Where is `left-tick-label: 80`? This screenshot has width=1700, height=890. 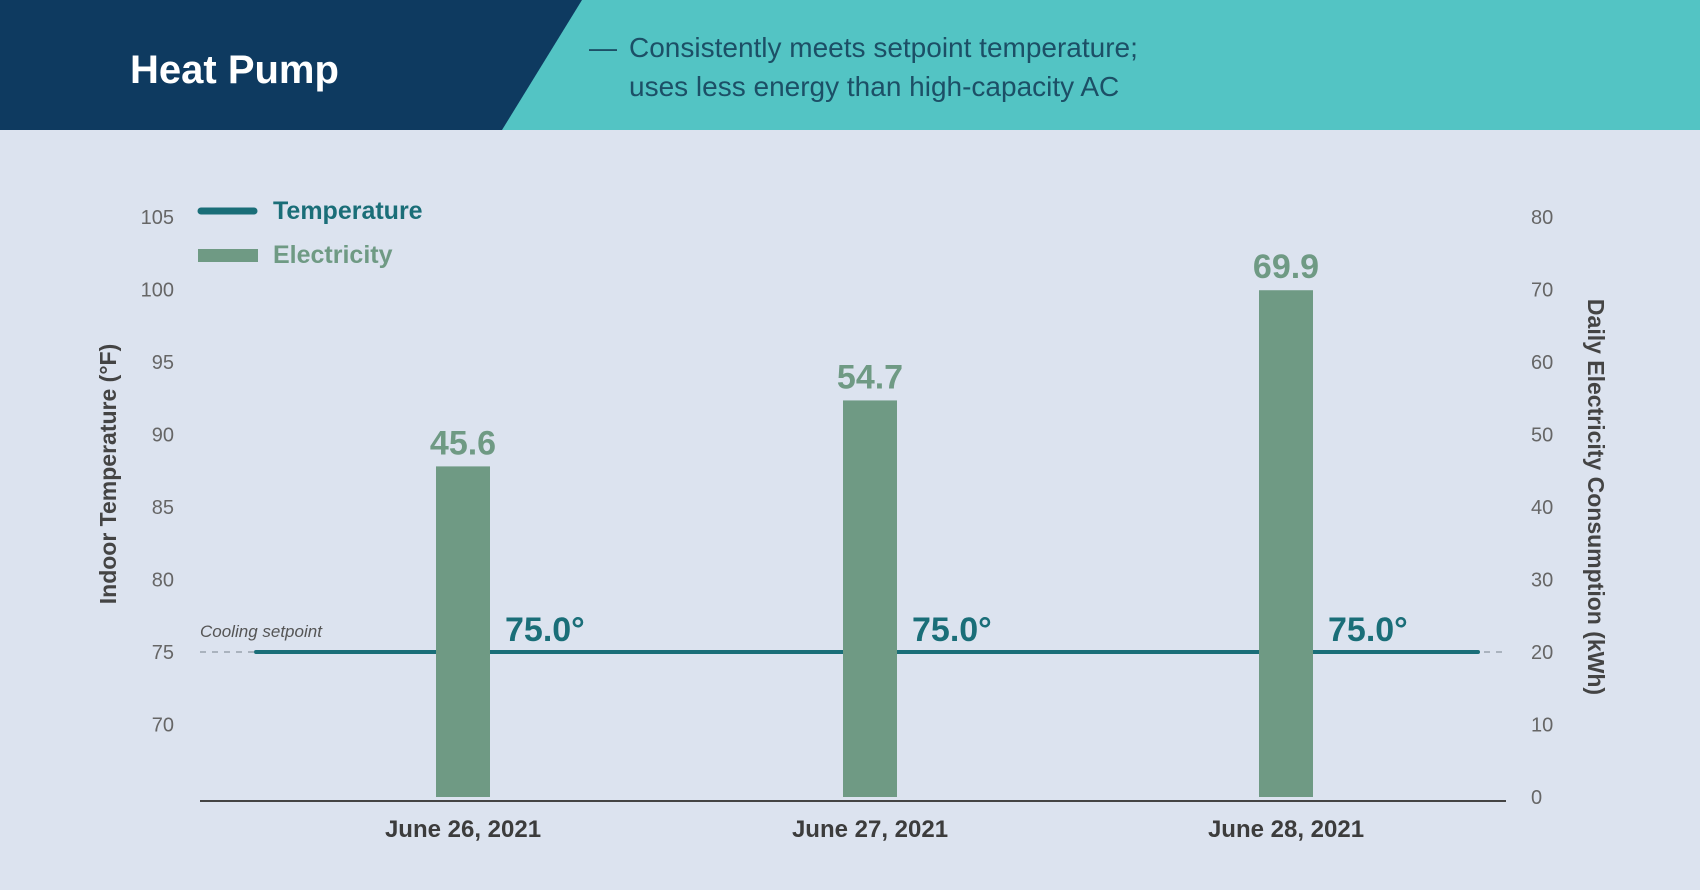
left-tick-label: 80 is located at coordinates (163, 581).